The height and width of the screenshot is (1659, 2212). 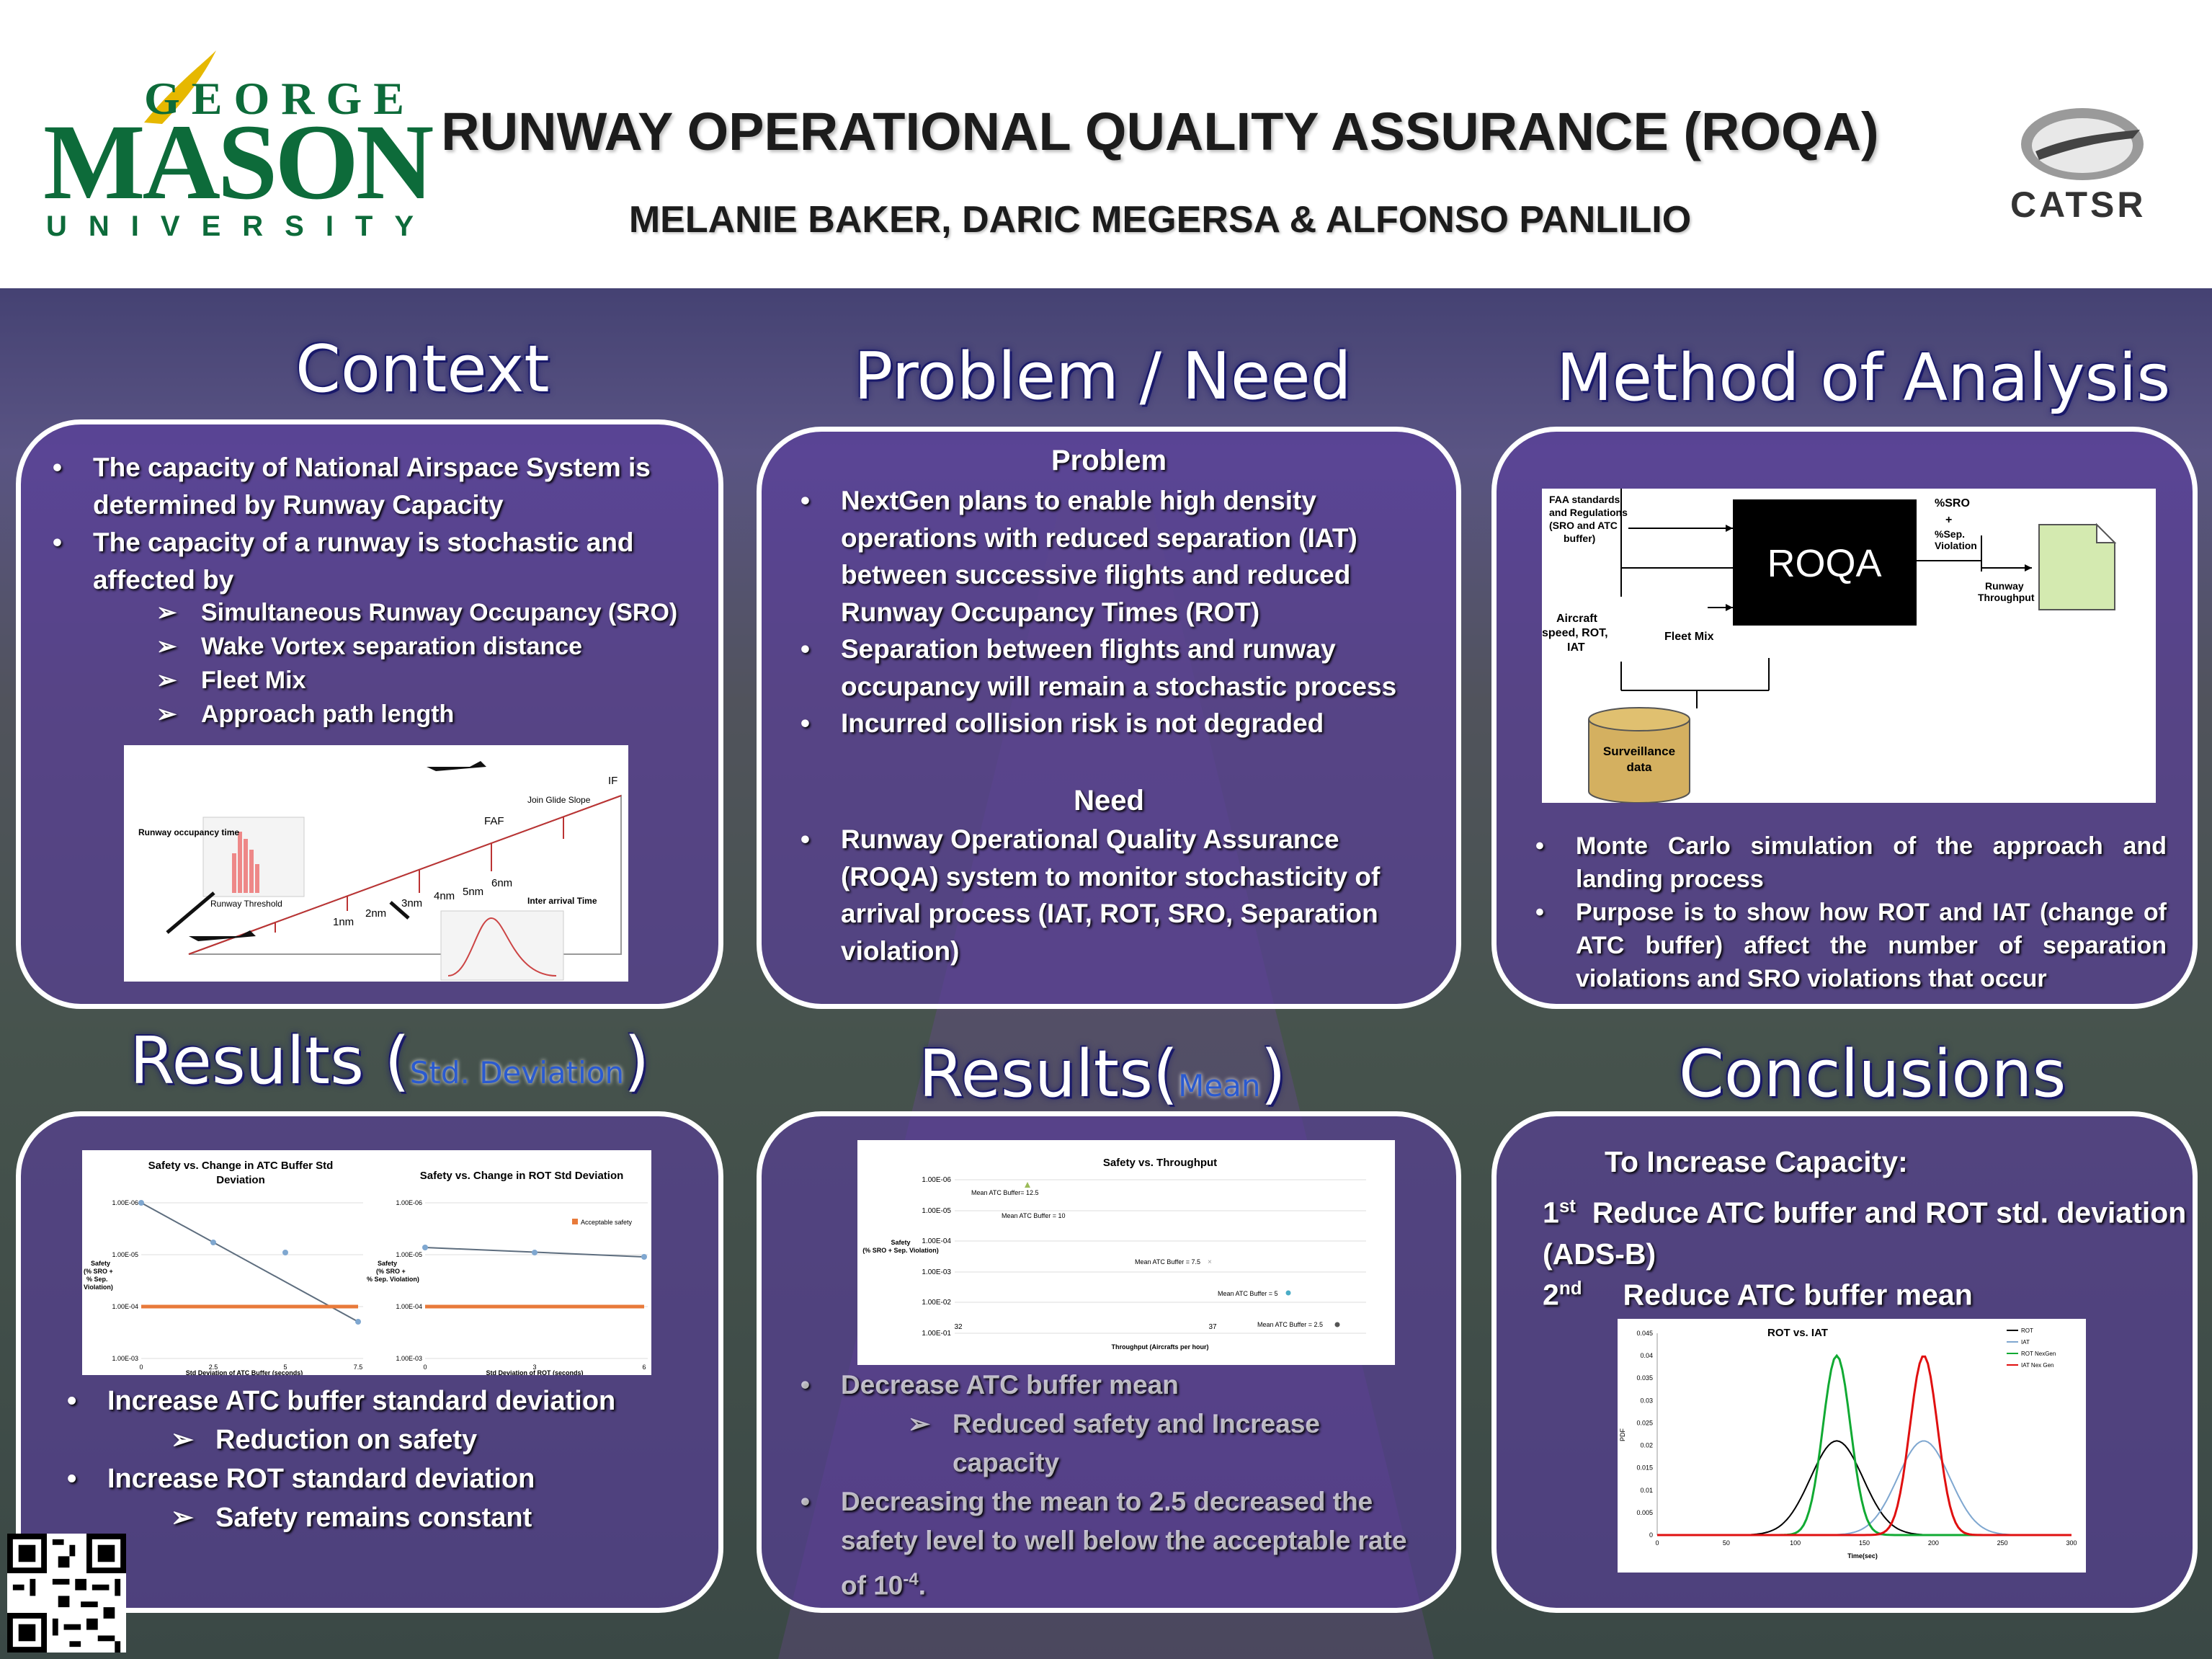 What do you see at coordinates (1160, 1163) in the screenshot?
I see `mean-chart-title: Safety vs. Throughput` at bounding box center [1160, 1163].